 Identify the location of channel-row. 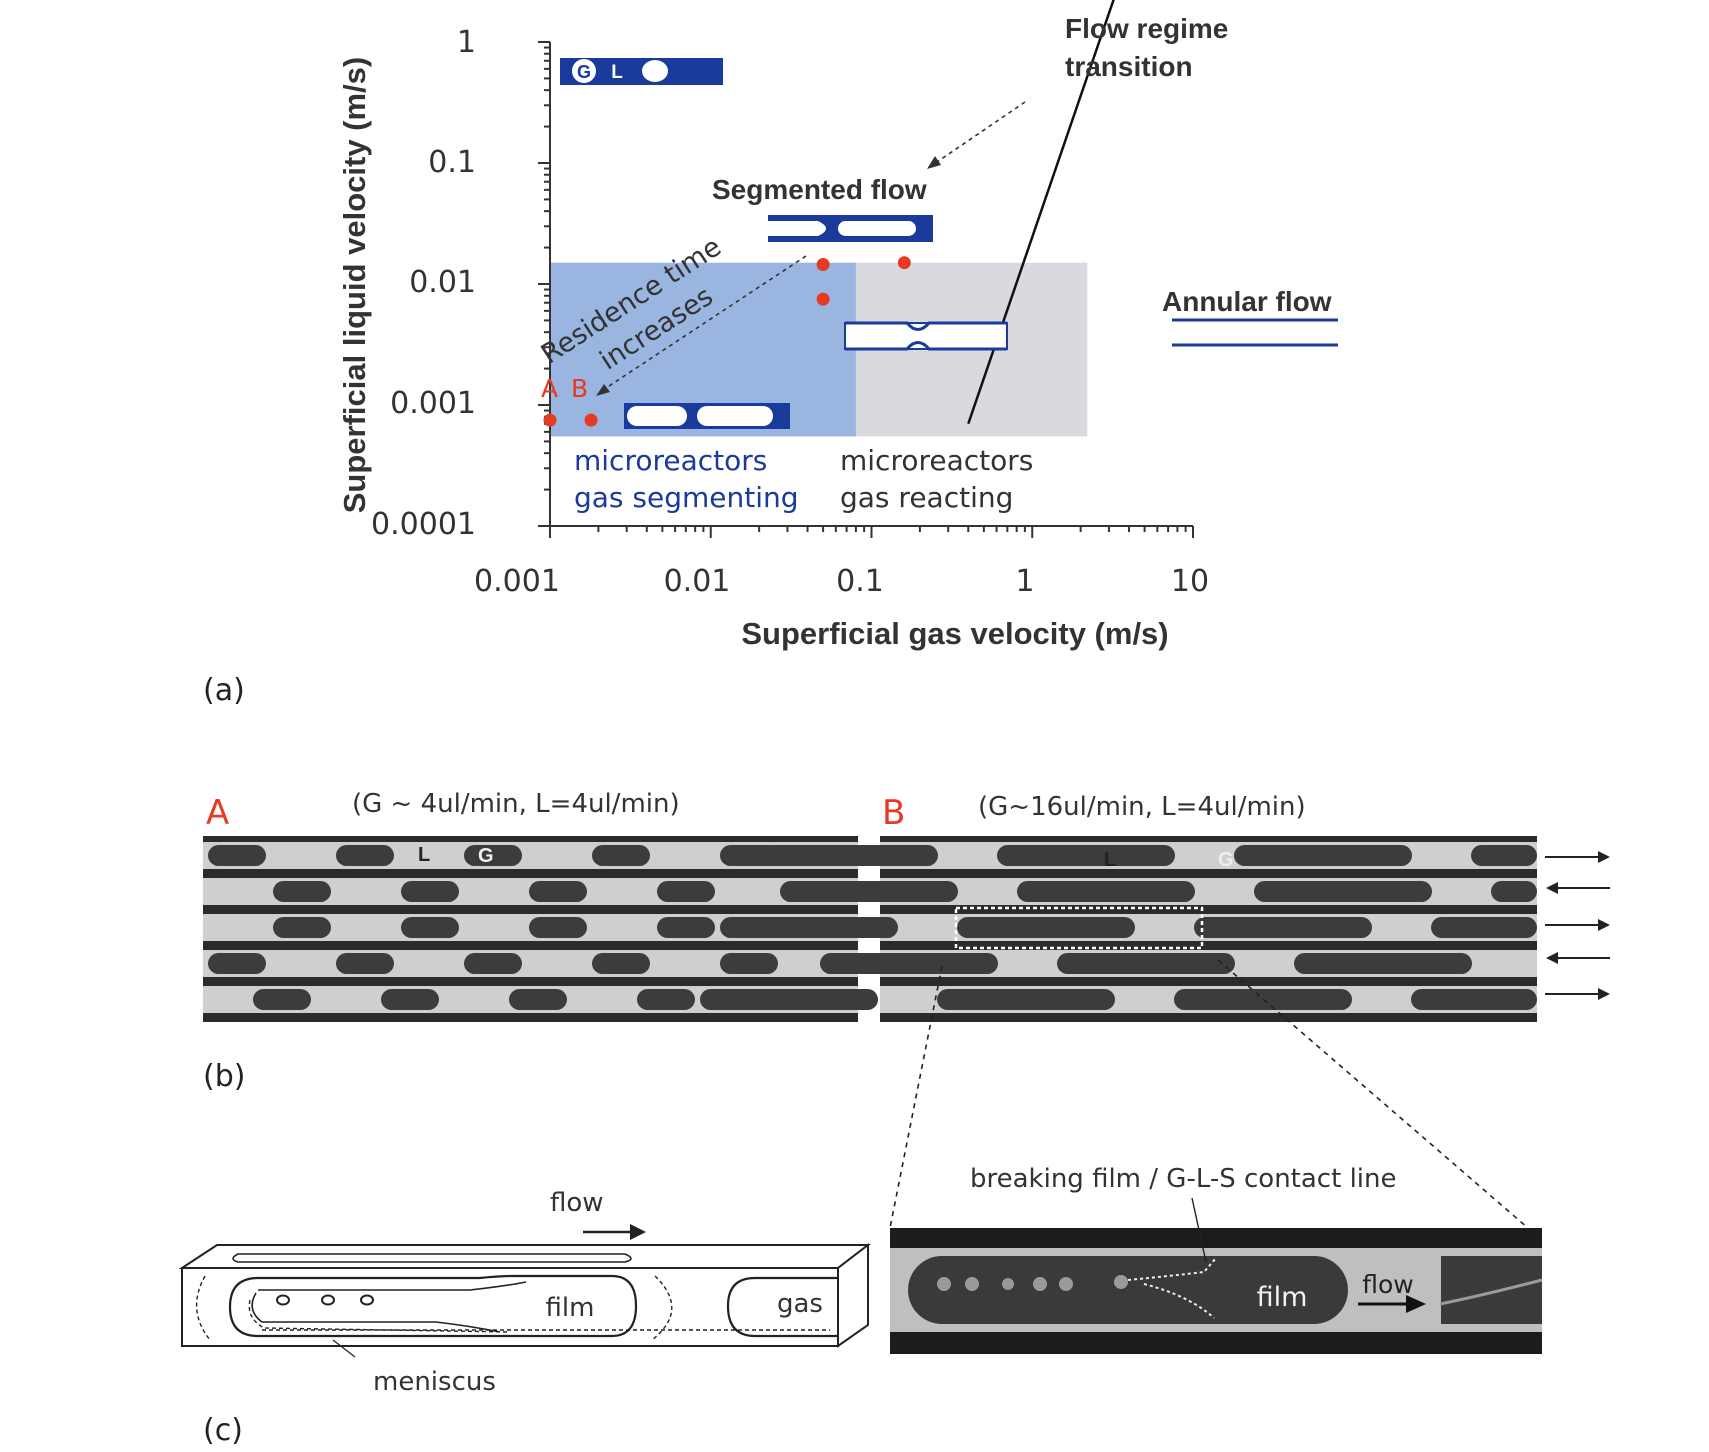
(1208, 891).